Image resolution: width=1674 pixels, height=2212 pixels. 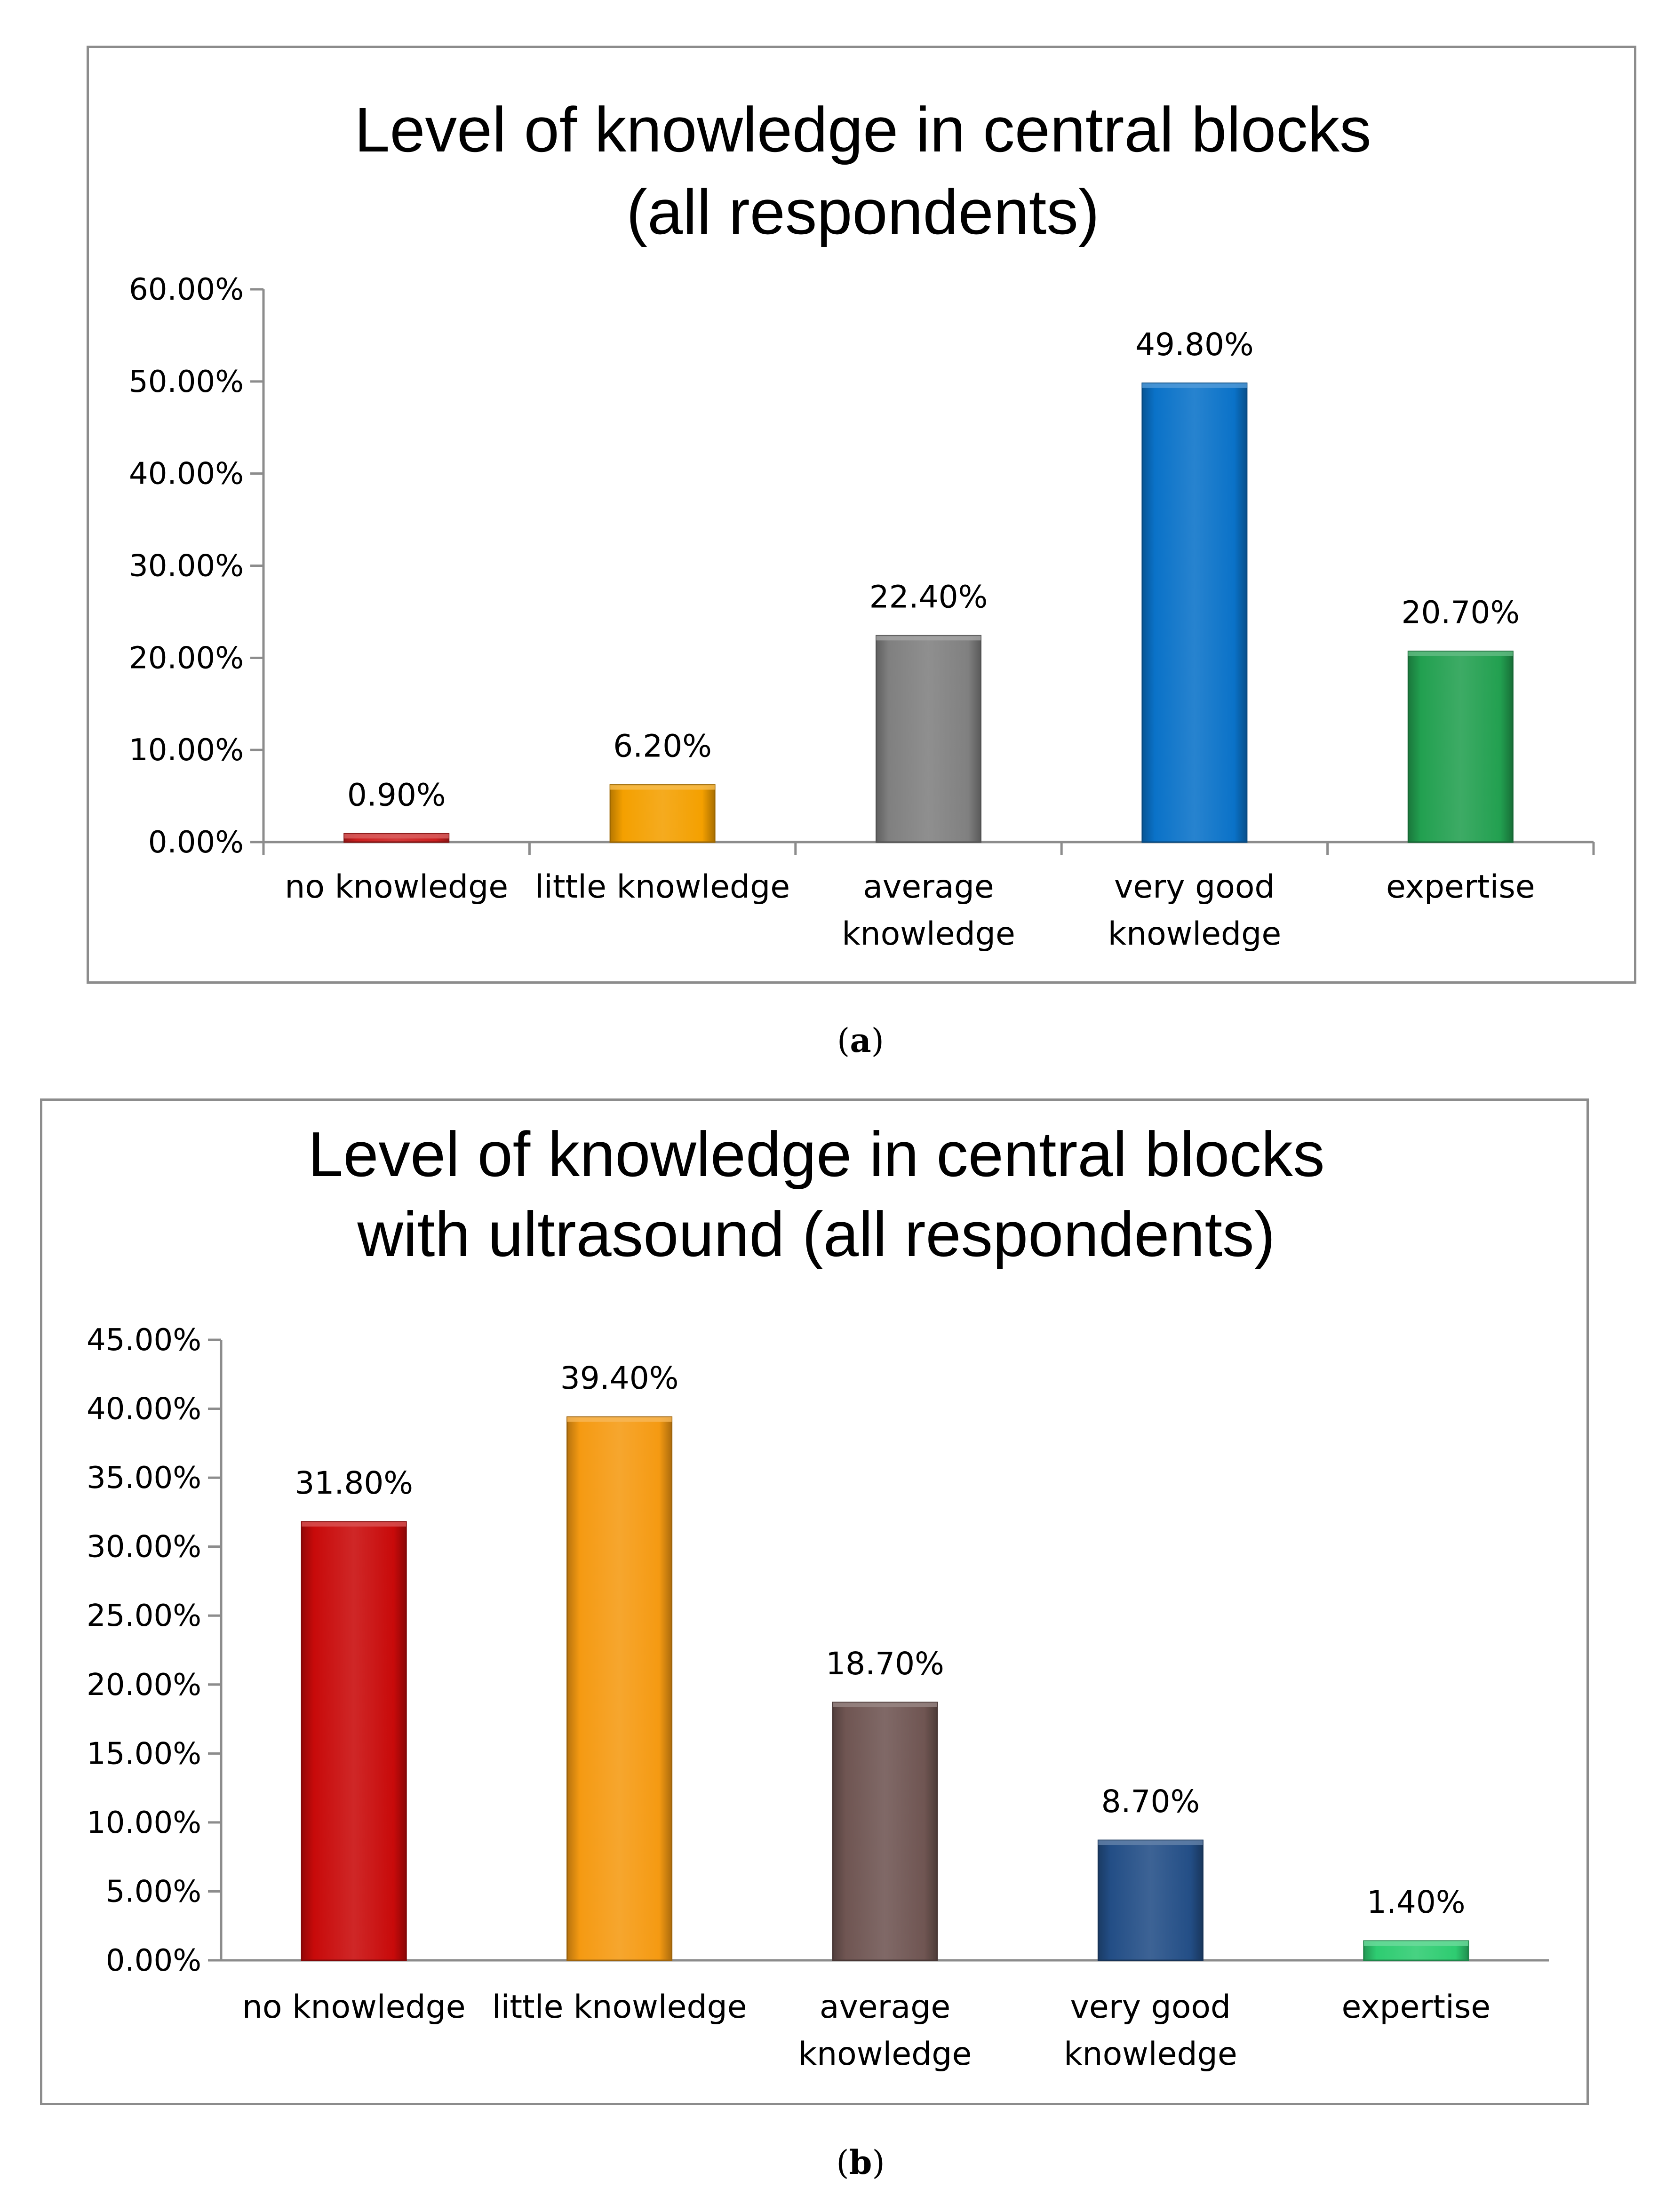 I want to click on chart-a-category-label: average, so click(x=929, y=887).